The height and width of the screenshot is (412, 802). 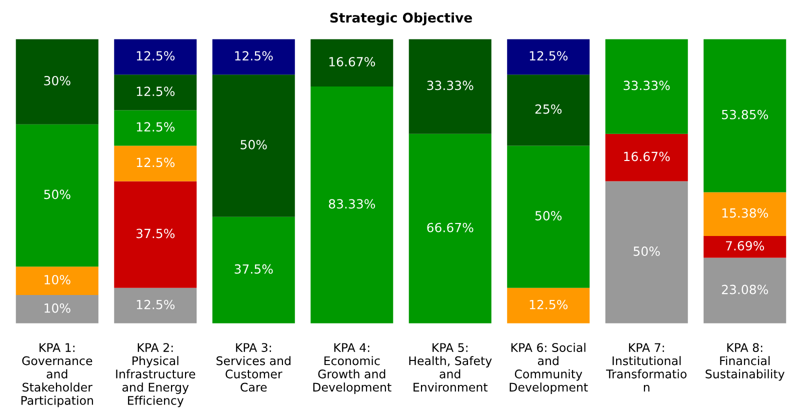 I want to click on x-tick-label: KPA 2: Physical Infrastructure and Energy Efficiency, so click(x=156, y=375).